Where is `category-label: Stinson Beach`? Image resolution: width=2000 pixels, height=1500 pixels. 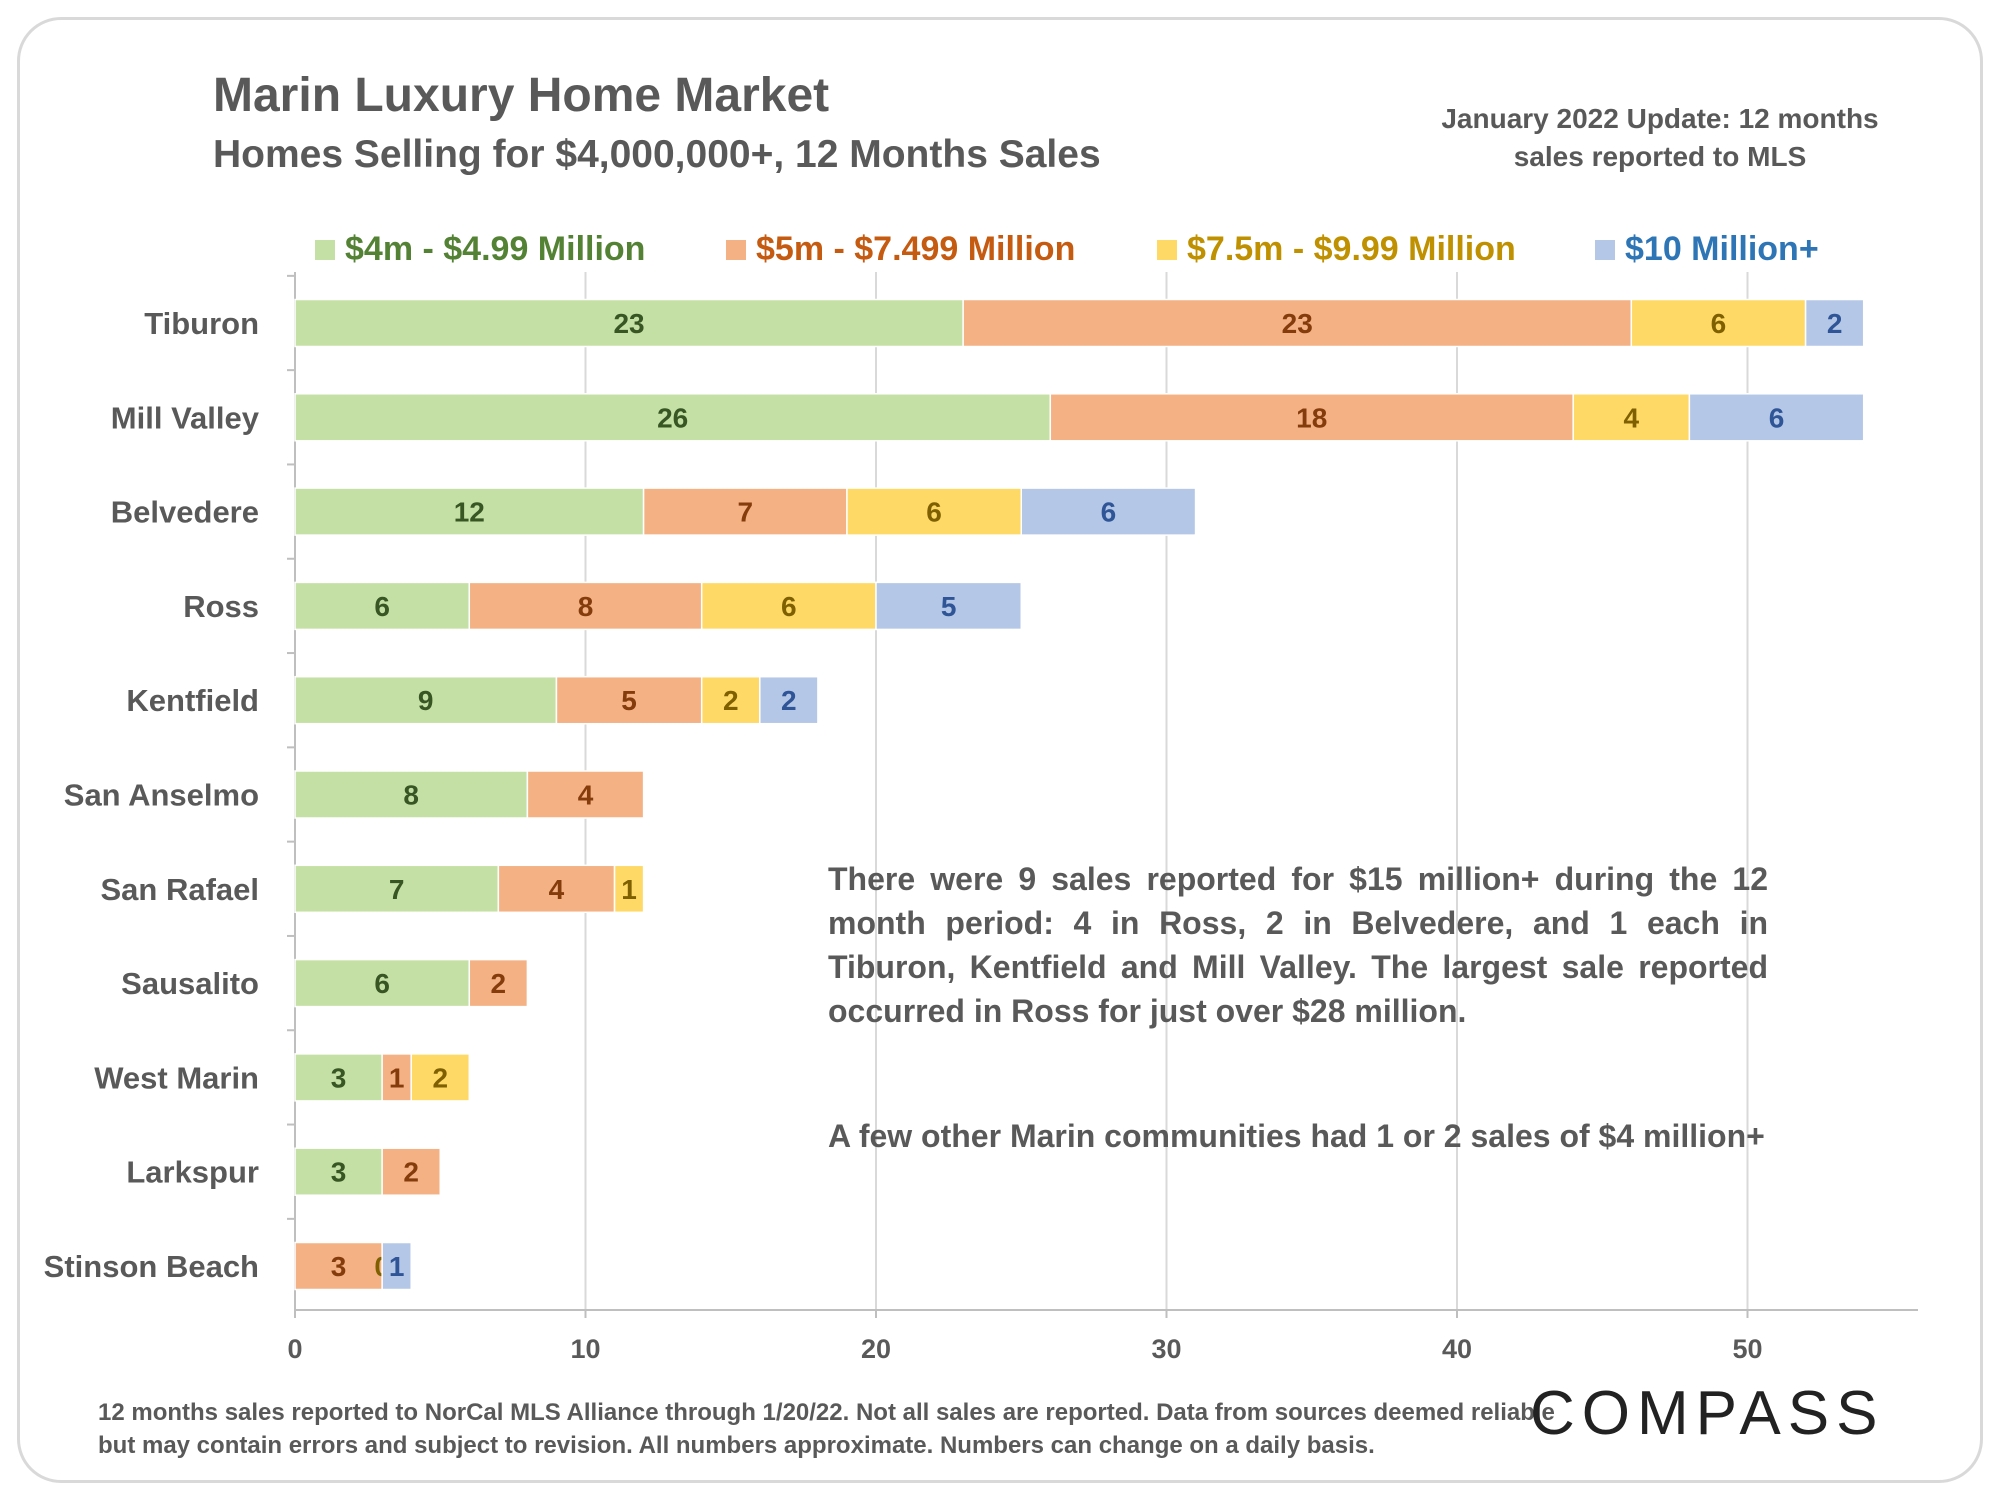 category-label: Stinson Beach is located at coordinates (151, 1266).